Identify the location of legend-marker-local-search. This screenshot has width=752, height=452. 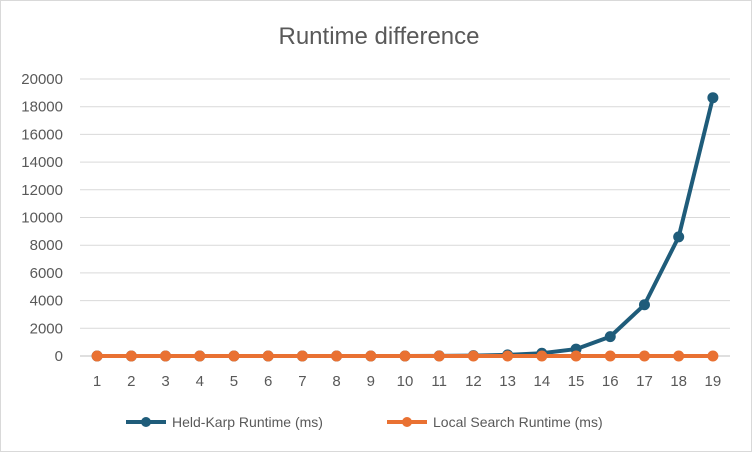
(407, 422).